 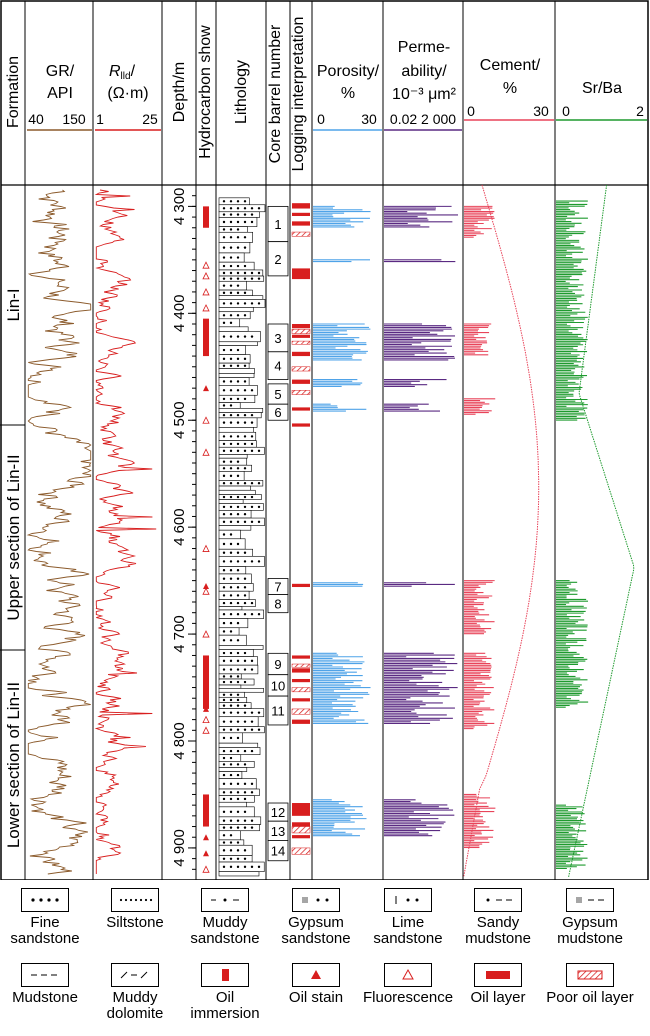 I want to click on legend-label: Mudstone, so click(x=45, y=997).